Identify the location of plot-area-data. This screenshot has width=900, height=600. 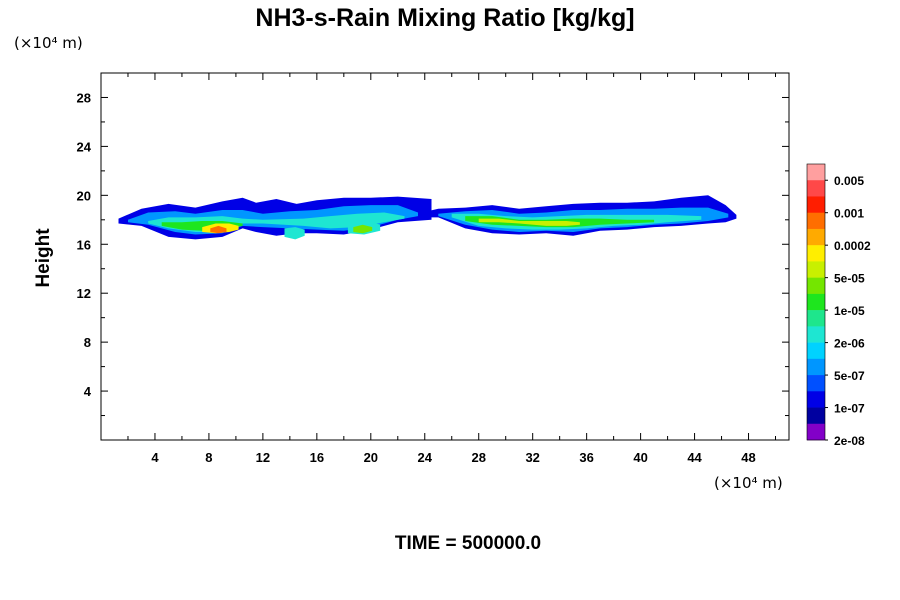
(427, 217).